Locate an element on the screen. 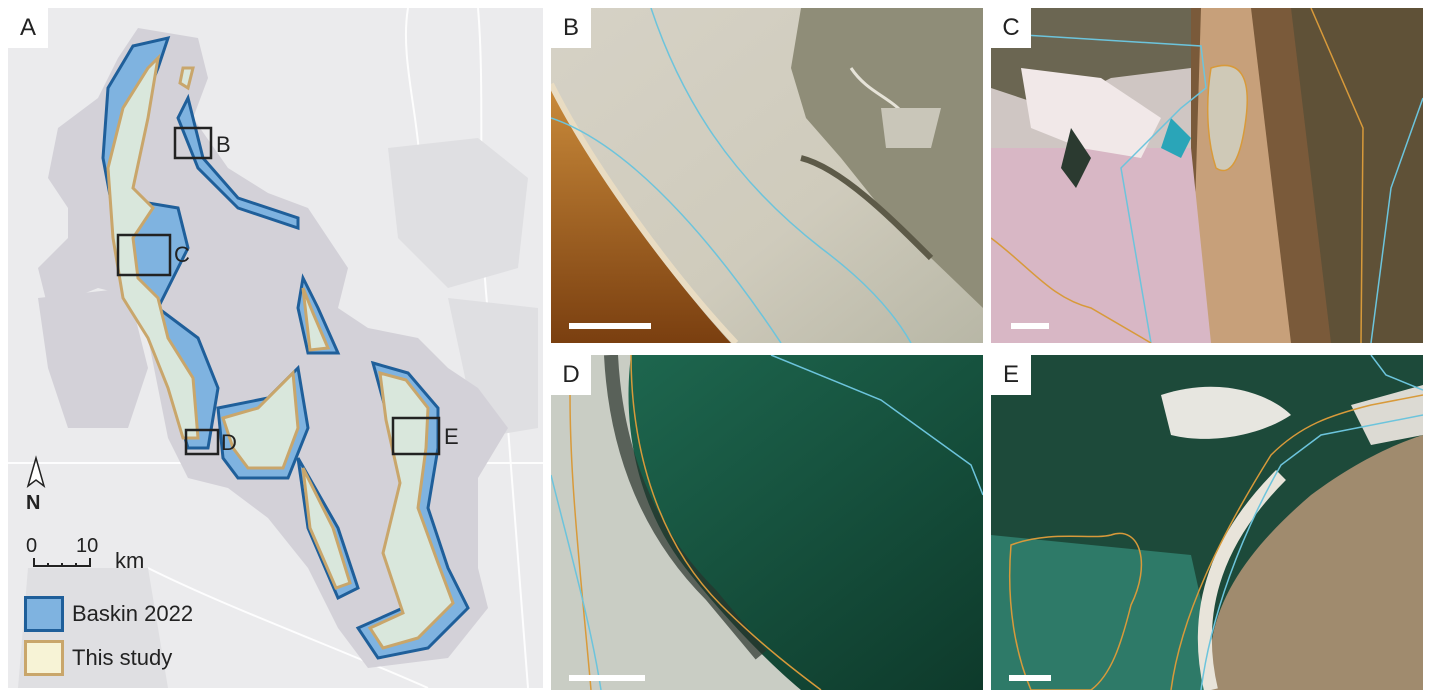 This screenshot has height=690, width=1429. inset-label-c: C is located at coordinates (182, 254).